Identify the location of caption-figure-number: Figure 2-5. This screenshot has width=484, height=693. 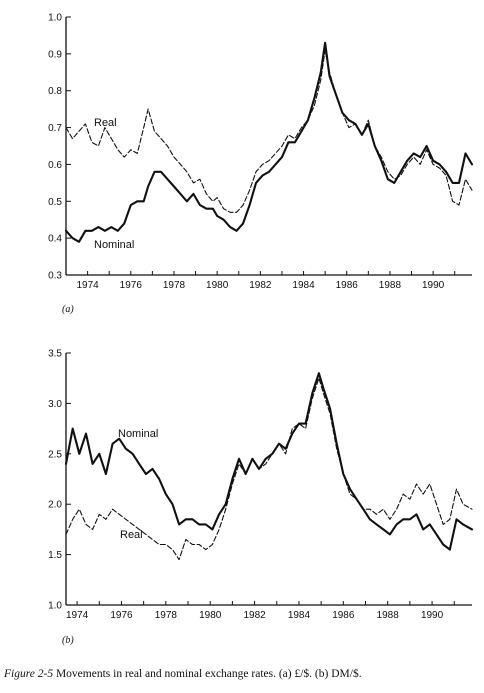
(29, 674).